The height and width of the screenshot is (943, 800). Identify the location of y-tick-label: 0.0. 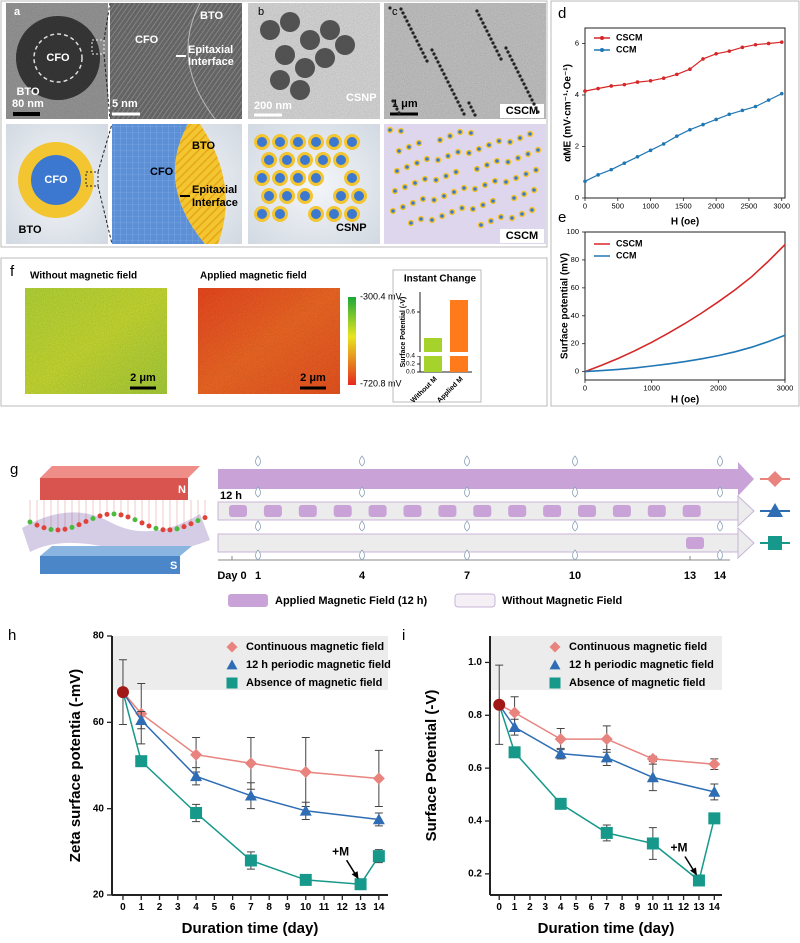
(410, 372).